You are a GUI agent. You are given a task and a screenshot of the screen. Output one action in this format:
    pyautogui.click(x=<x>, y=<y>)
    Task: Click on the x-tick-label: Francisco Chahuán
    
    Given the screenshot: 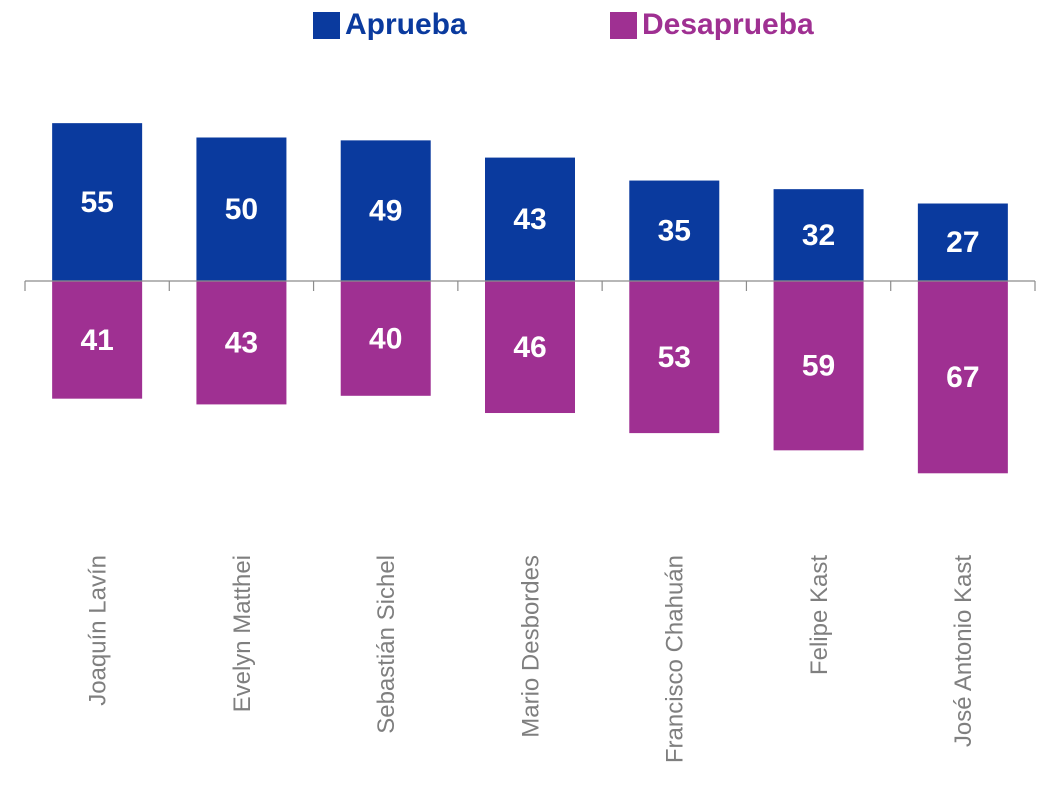 What is the action you would take?
    pyautogui.click(x=675, y=659)
    